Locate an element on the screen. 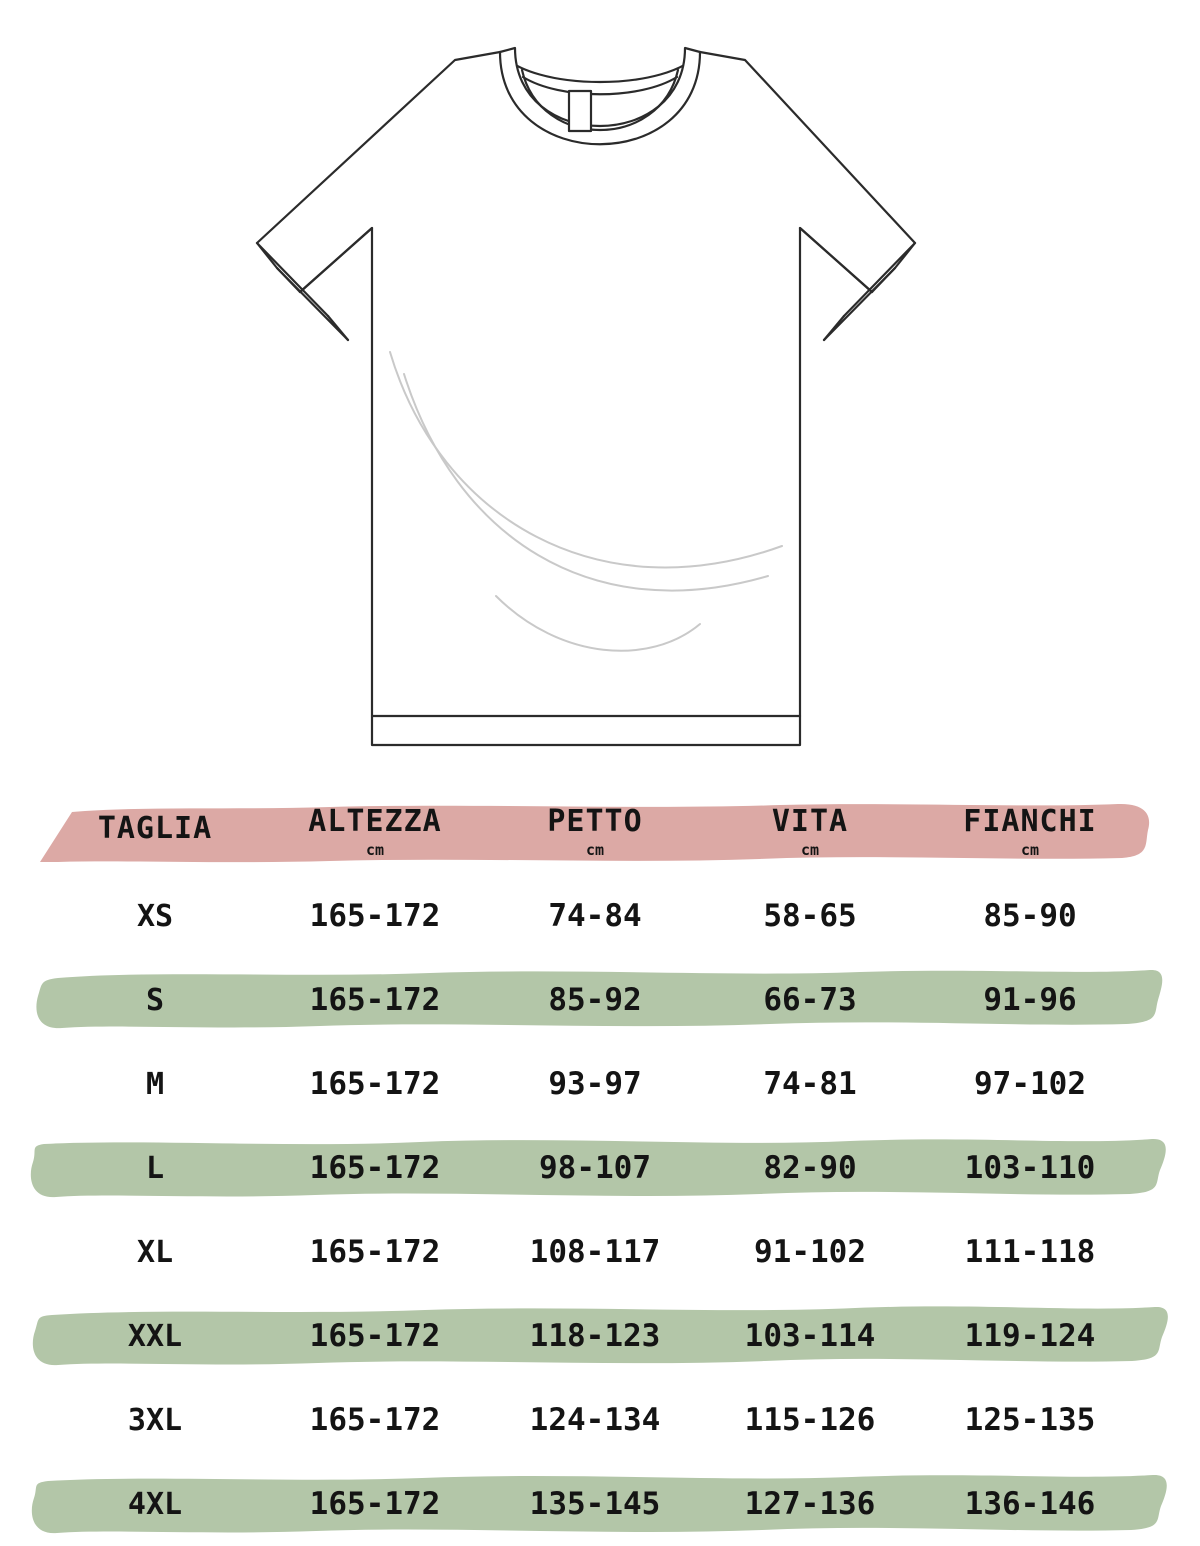 The width and height of the screenshot is (1200, 1546). cell-vita: 74-81 is located at coordinates (810, 1084).